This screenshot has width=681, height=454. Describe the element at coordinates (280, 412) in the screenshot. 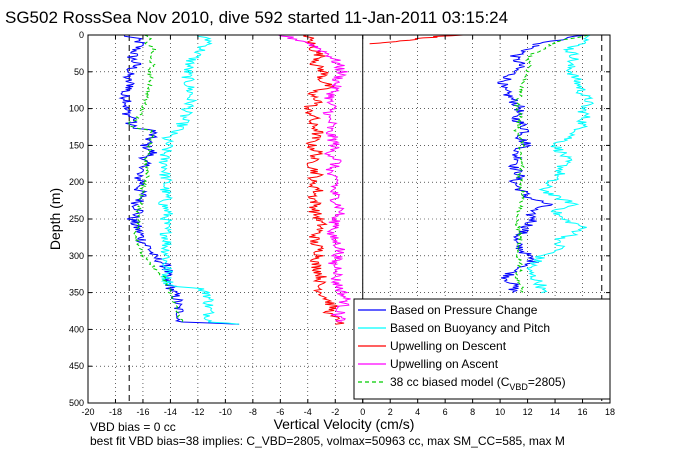

I see `x-tick-label: -6` at that location.